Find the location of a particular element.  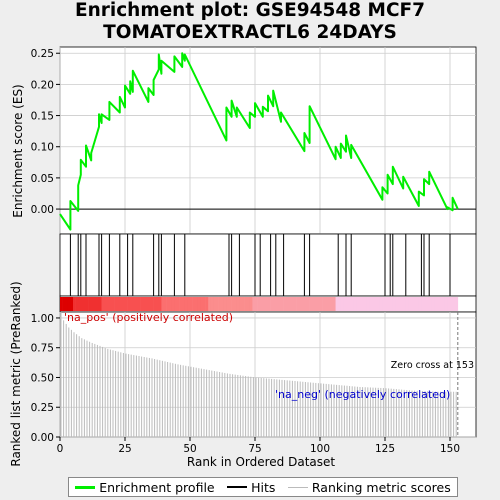

legend-swatch-ranking-metric-scores is located at coordinates (297, 487).